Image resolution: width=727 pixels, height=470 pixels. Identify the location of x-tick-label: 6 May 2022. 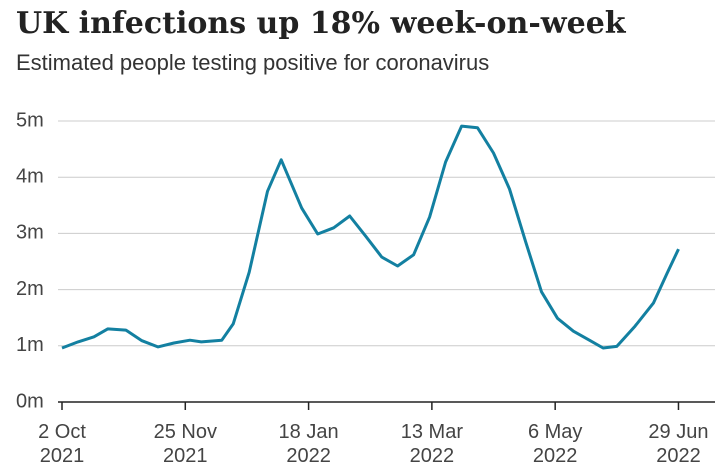
(555, 444).